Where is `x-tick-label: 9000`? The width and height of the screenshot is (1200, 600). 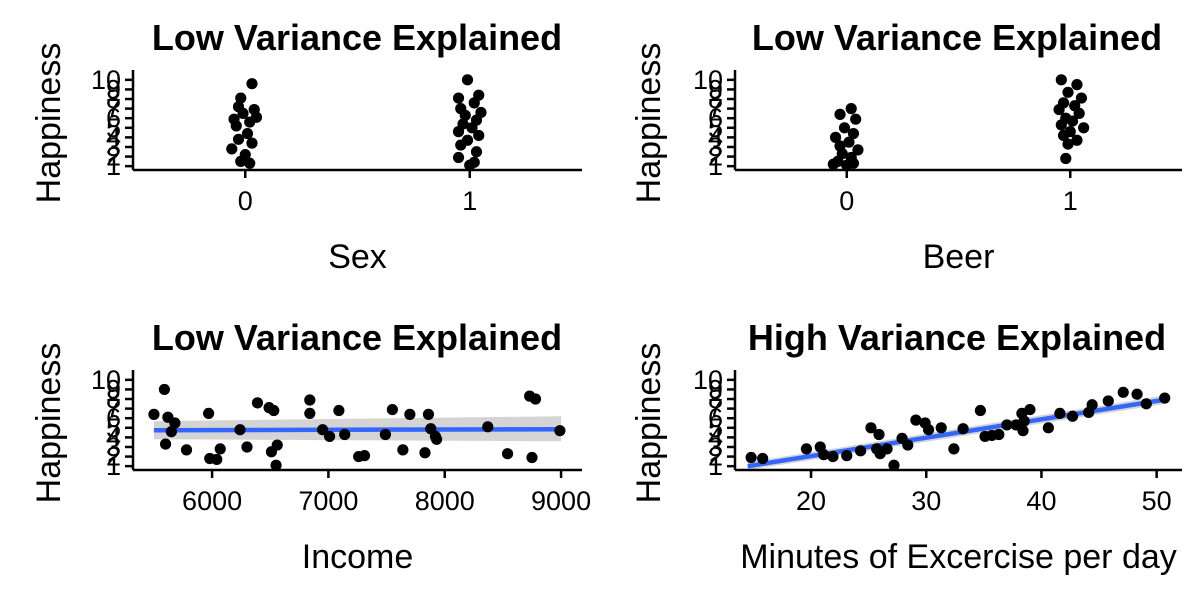 x-tick-label: 9000 is located at coordinates (561, 501).